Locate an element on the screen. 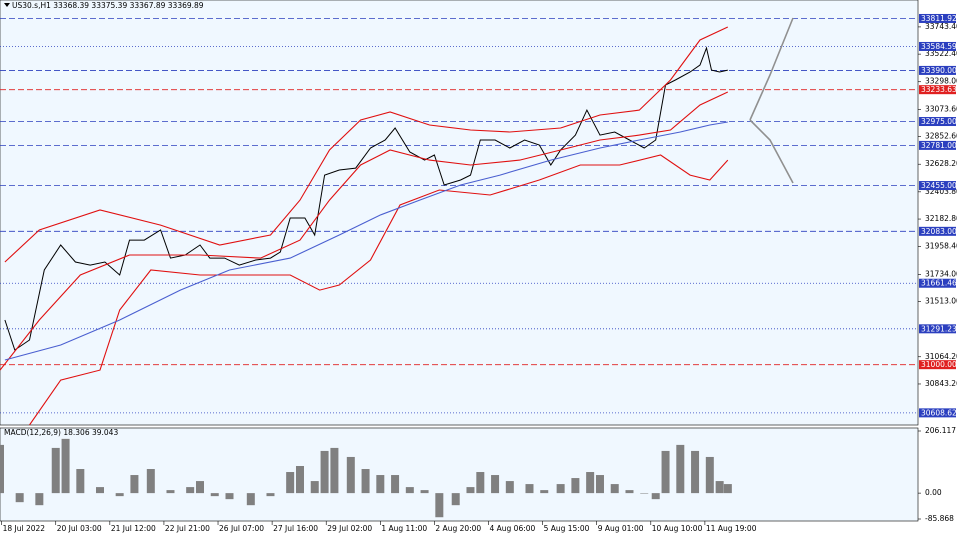  y-tick-label: 33743.40 is located at coordinates (941, 26).